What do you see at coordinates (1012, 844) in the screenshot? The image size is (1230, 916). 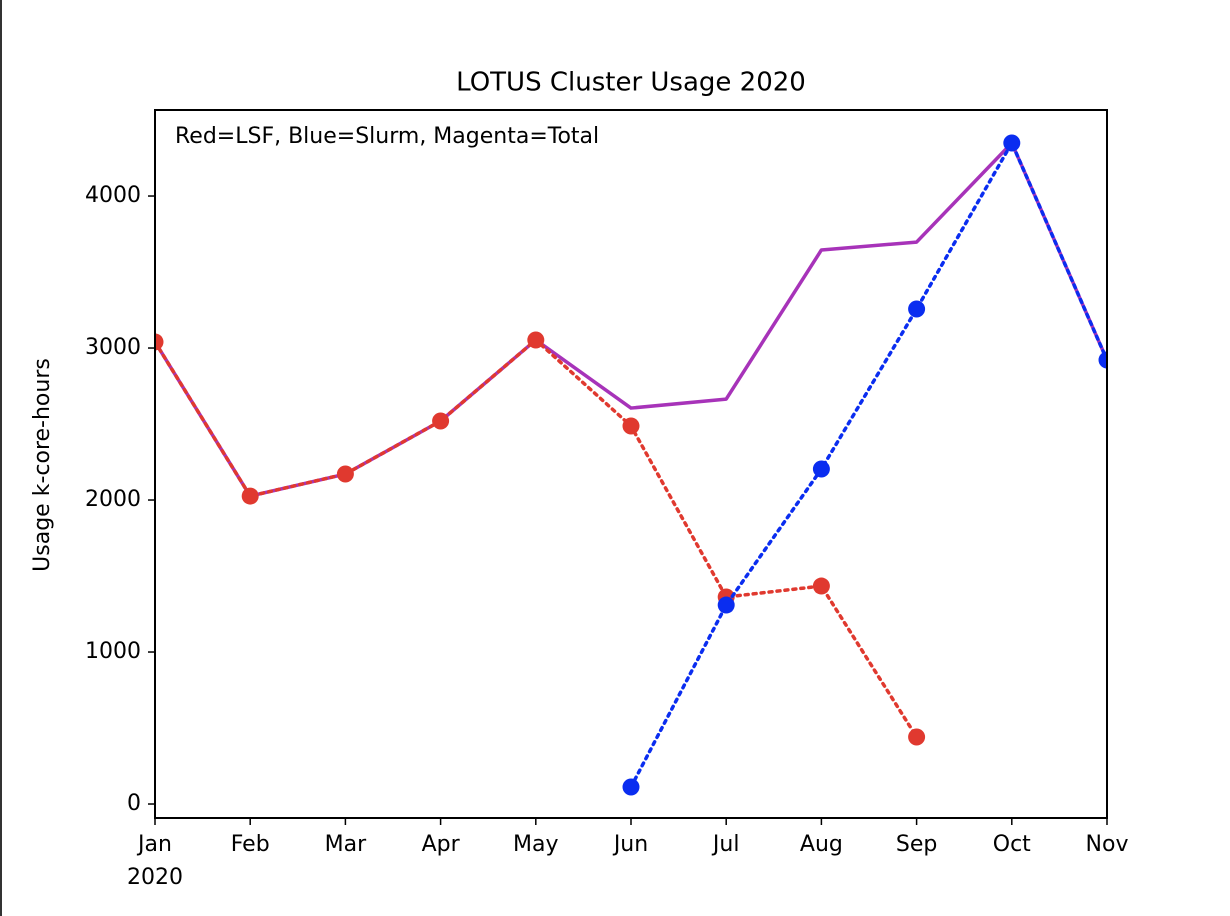 I see `x-tick-label: Oct` at bounding box center [1012, 844].